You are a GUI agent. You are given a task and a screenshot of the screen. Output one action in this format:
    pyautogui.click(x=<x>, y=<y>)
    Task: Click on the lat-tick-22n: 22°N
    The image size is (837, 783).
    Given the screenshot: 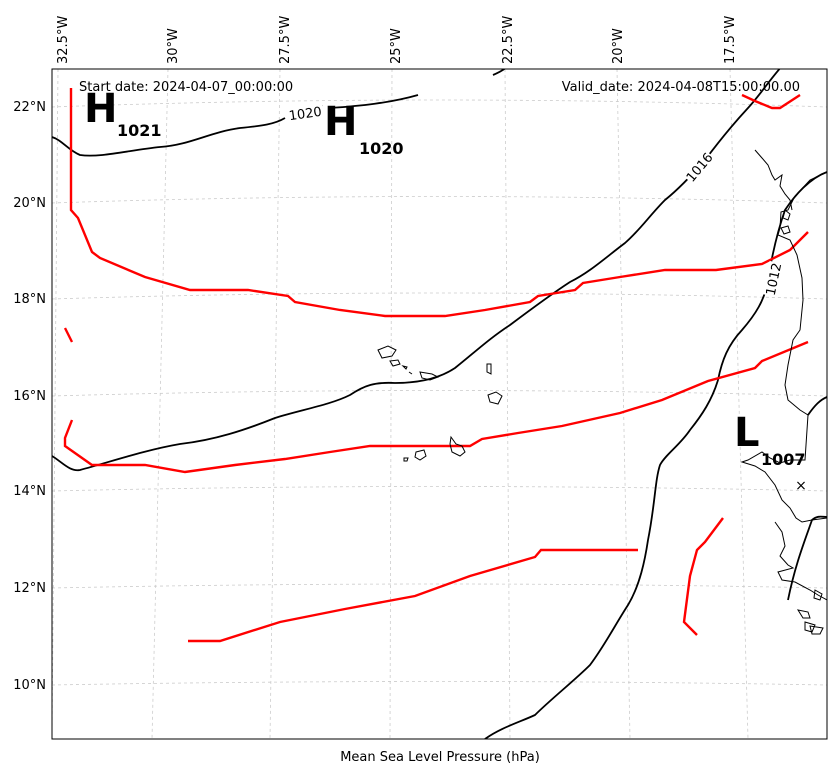 What is the action you would take?
    pyautogui.click(x=29, y=107)
    